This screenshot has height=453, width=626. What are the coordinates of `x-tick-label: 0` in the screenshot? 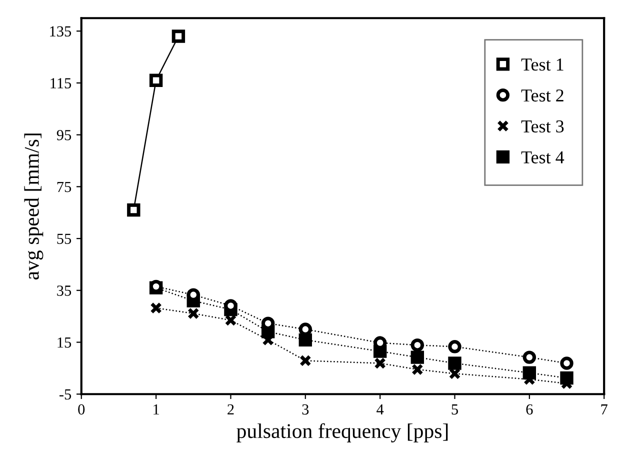 It's located at (81, 409).